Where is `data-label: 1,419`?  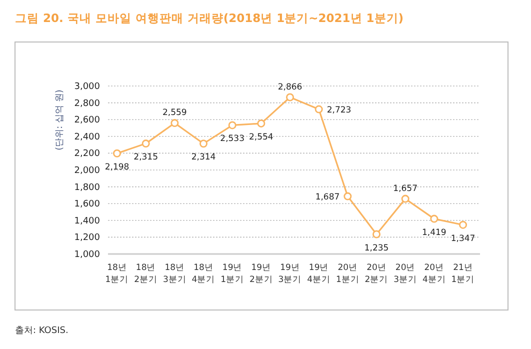
data-label: 1,419 is located at coordinates (434, 233).